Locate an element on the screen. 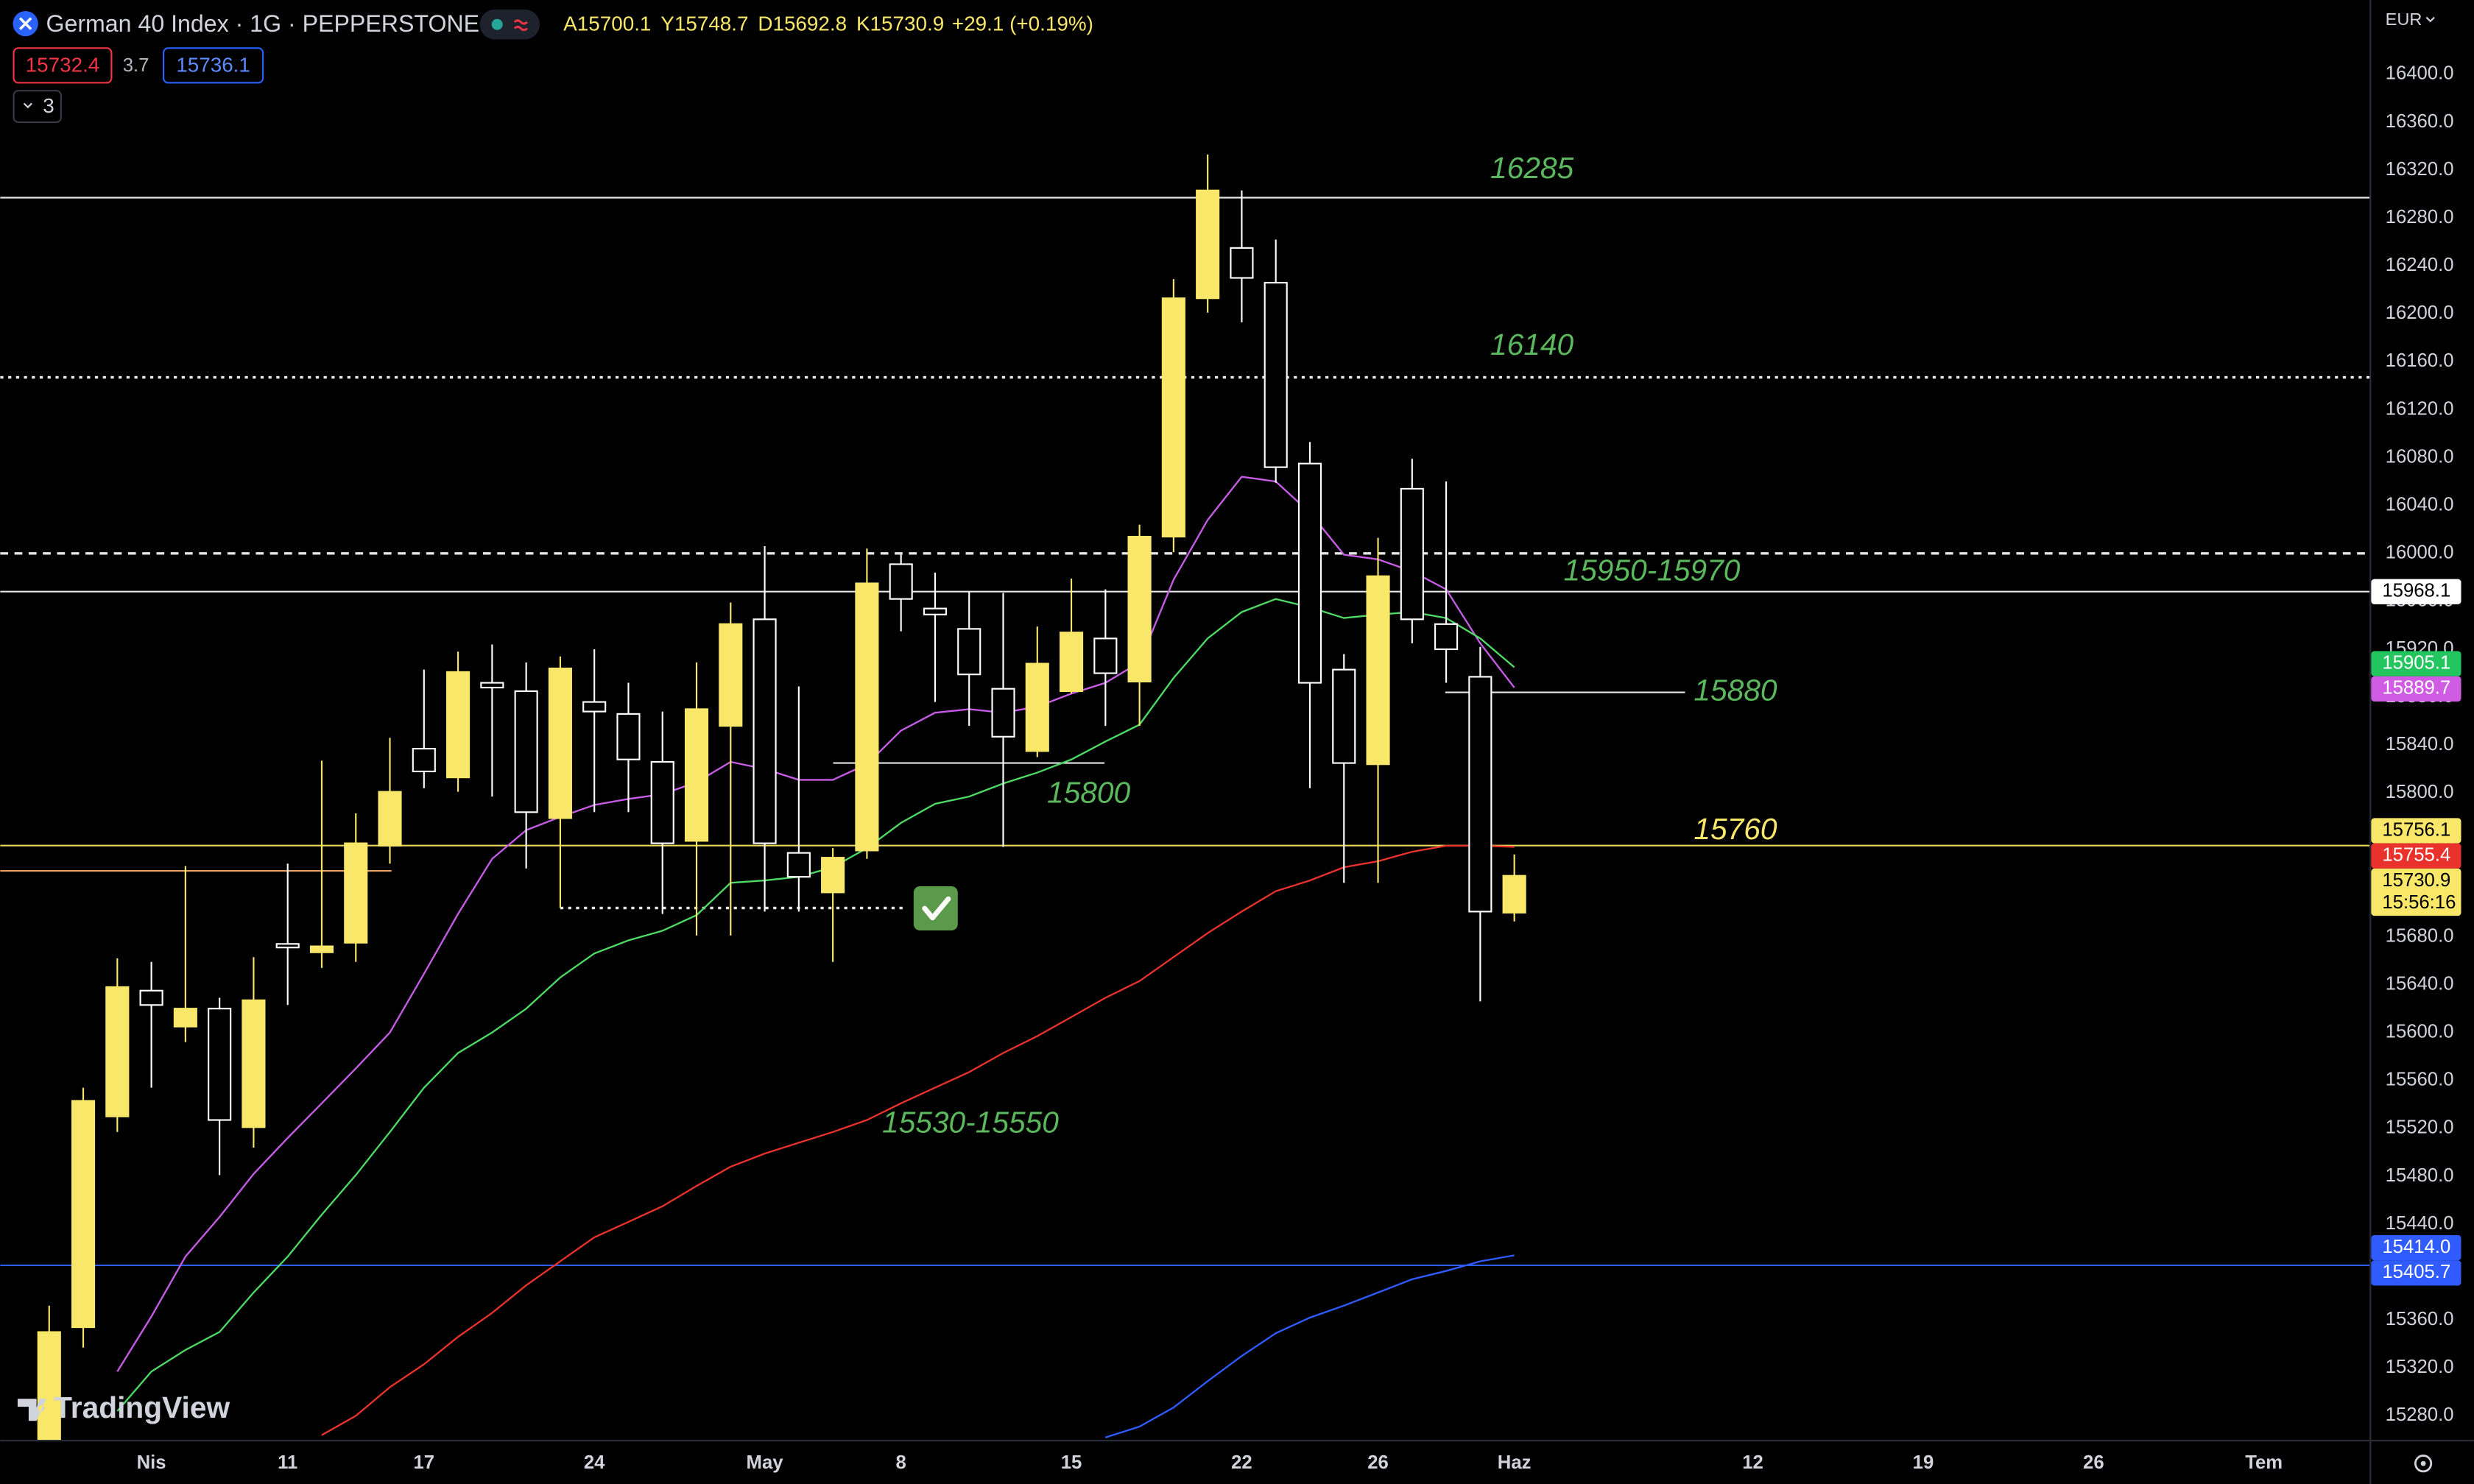  x-tick-label: Tem is located at coordinates (2264, 1462).